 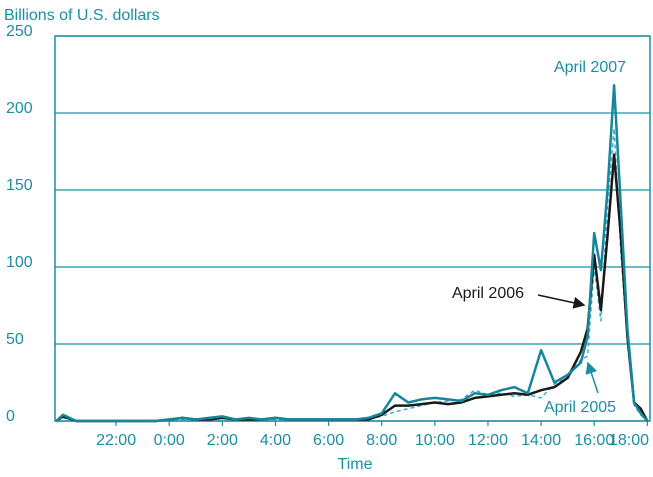 I want to click on x-tick-label: 14:00, so click(x=541, y=440).